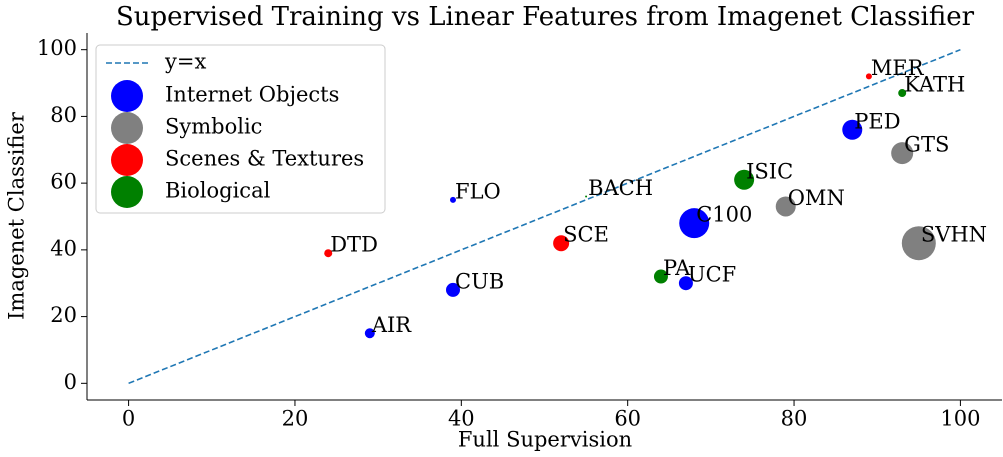 Image resolution: width=1003 pixels, height=457 pixels. Describe the element at coordinates (877, 121) in the screenshot. I see `point-label: PED` at that location.